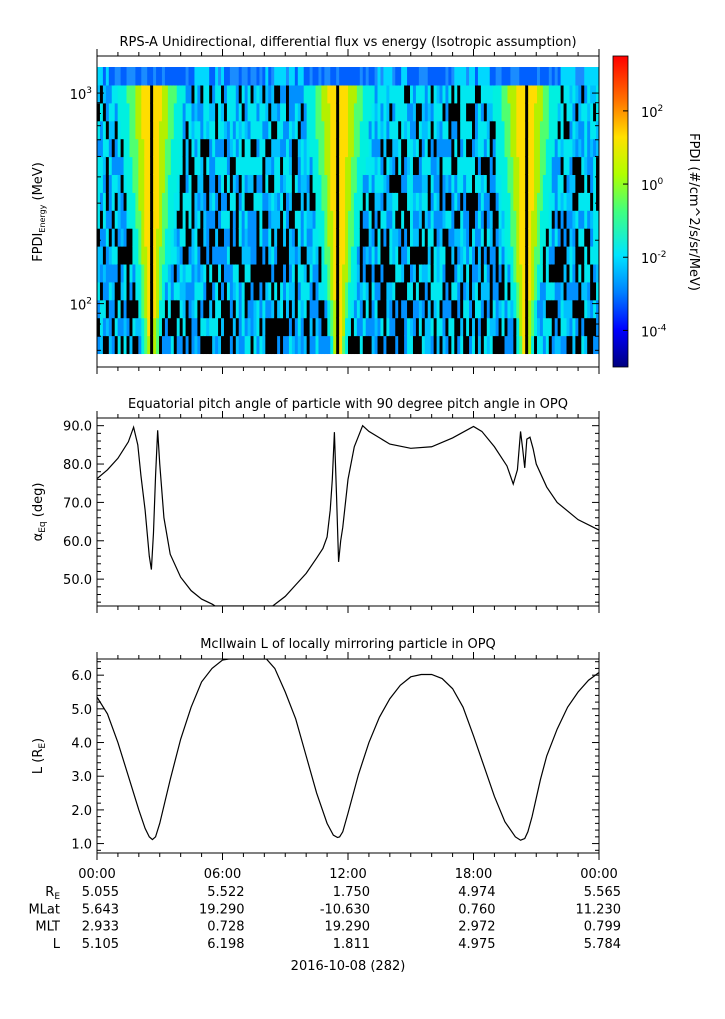 This screenshot has width=725, height=1019. What do you see at coordinates (331, 510) in the screenshot?
I see `pitch-angle-y-ticks: 50.060.070.080.090.0` at bounding box center [331, 510].